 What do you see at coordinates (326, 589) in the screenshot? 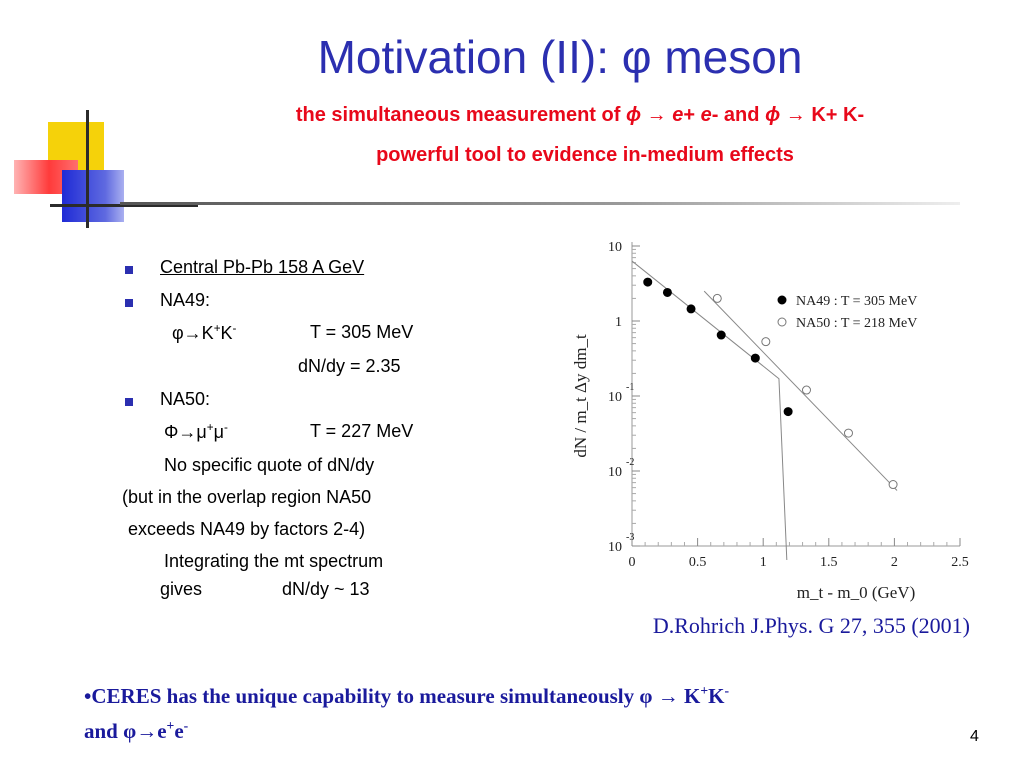
I see `na50-note-5b: dN/dy ~ 13` at bounding box center [326, 589].